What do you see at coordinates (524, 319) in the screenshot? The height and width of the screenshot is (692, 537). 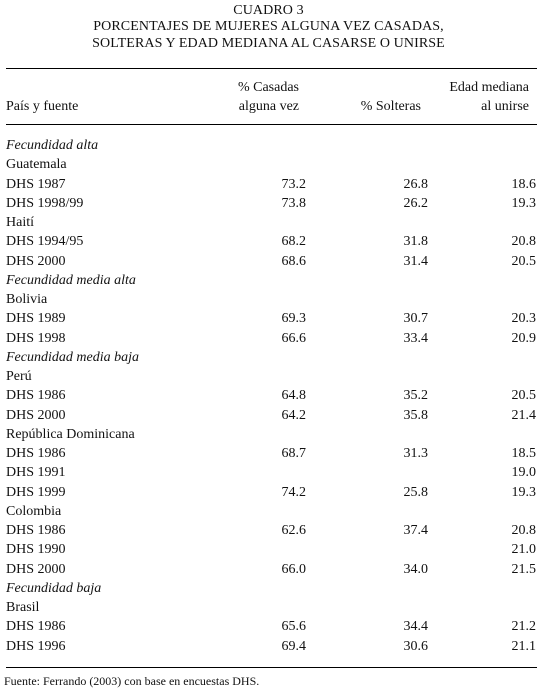 I see `cell-median-age: 20.3` at bounding box center [524, 319].